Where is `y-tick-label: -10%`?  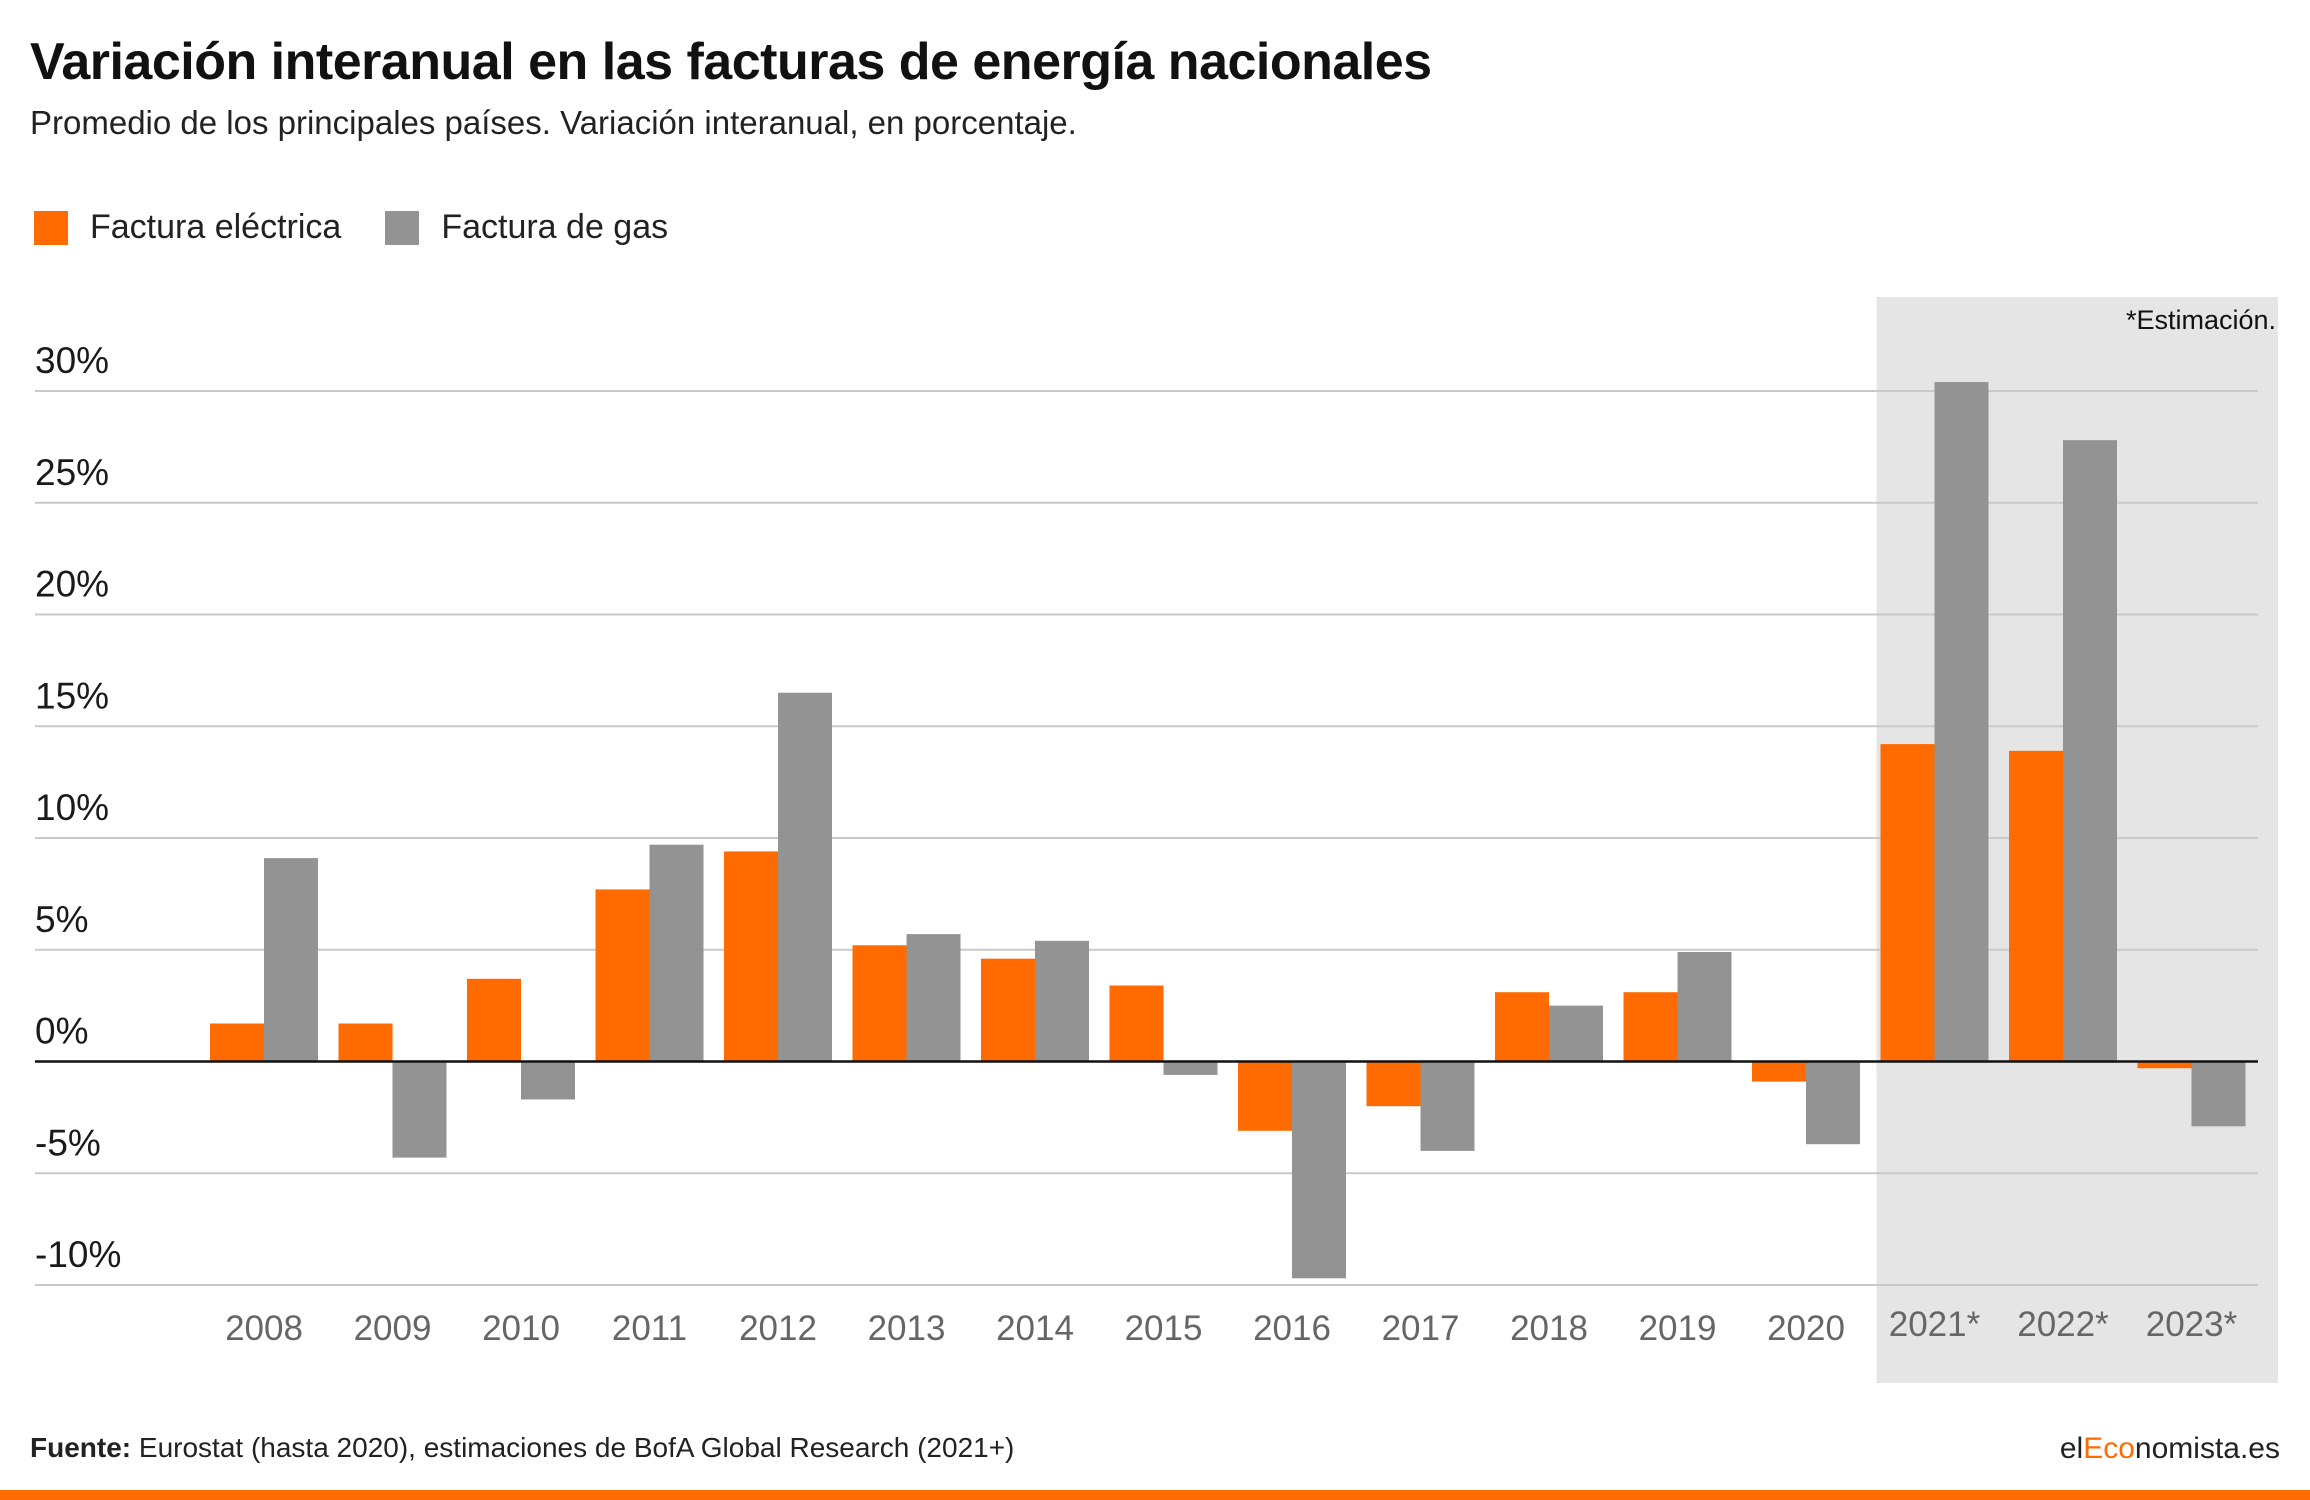
y-tick-label: -10% is located at coordinates (78, 1254).